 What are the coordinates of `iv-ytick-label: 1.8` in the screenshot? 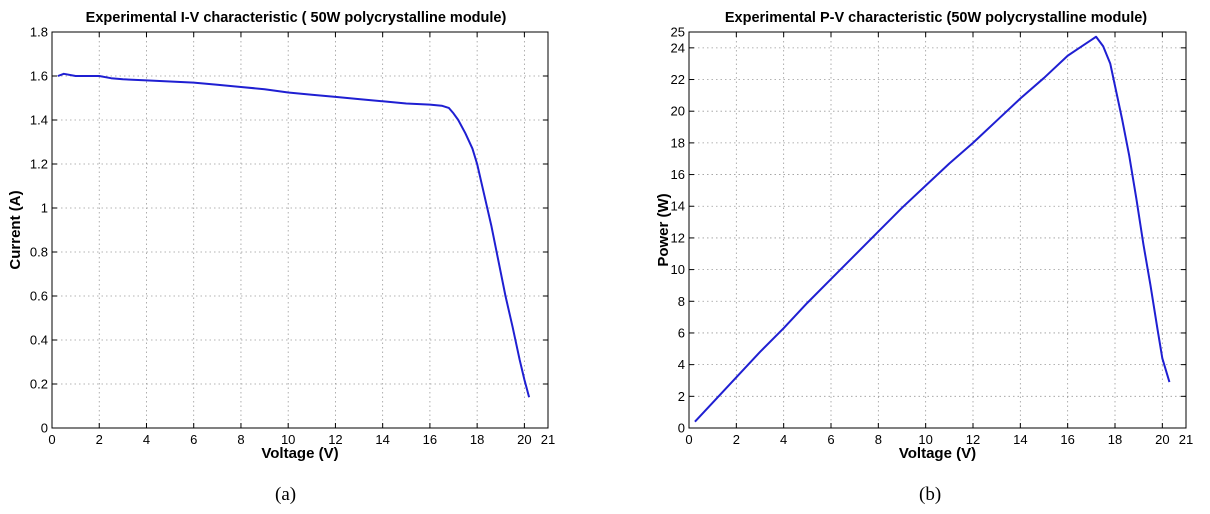 It's located at (39, 32).